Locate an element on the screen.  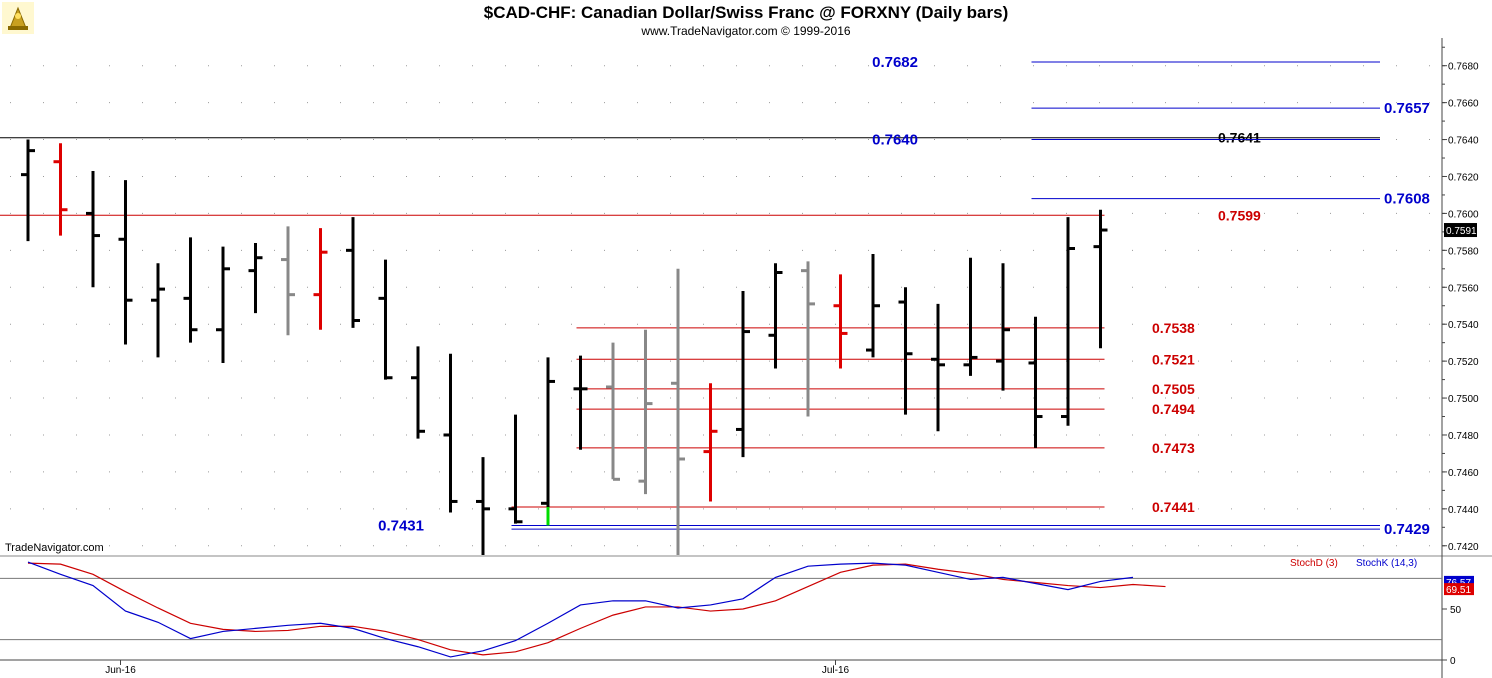
level-label: 0.7608 is located at coordinates (1407, 199).